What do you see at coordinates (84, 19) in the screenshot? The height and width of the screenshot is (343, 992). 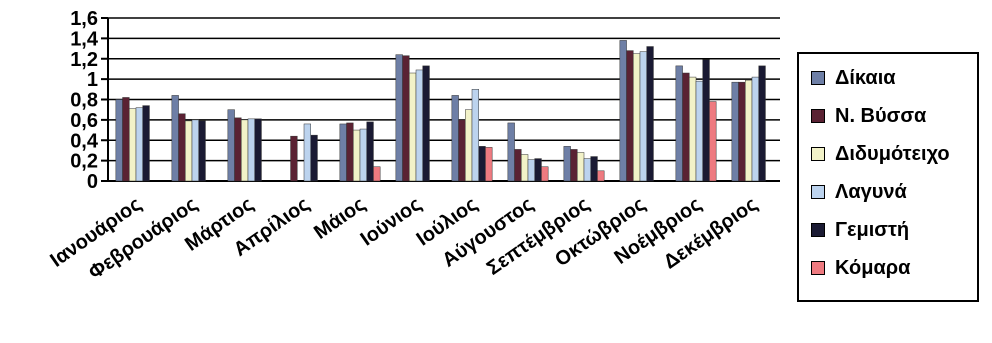 I see `y-tick-label: 1,6` at bounding box center [84, 19].